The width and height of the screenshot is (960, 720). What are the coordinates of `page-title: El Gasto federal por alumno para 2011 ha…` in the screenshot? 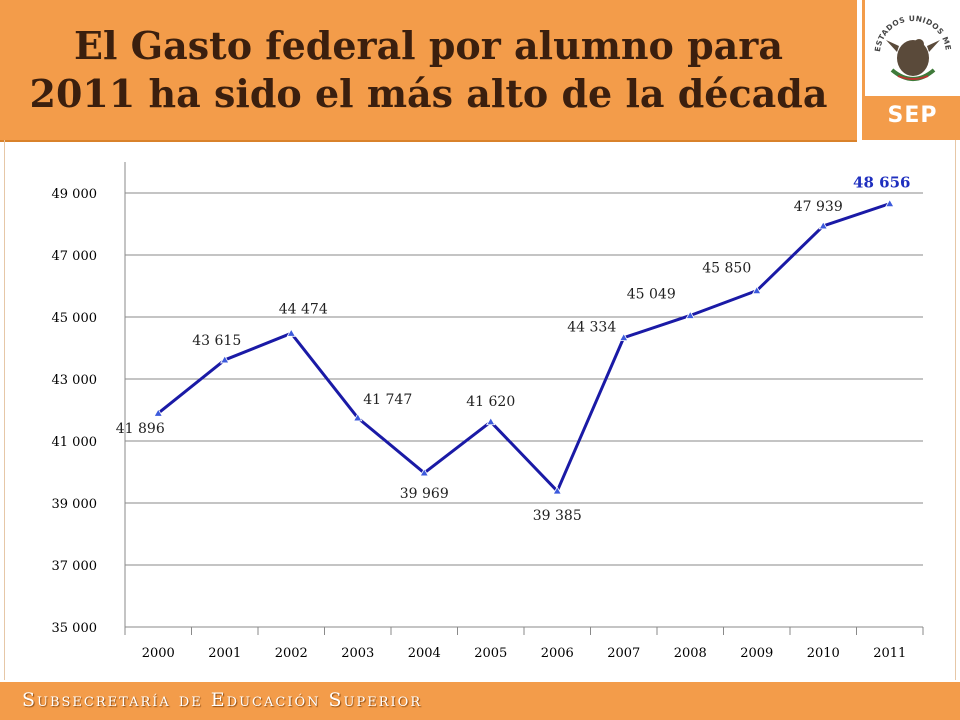 It's located at (428, 70).